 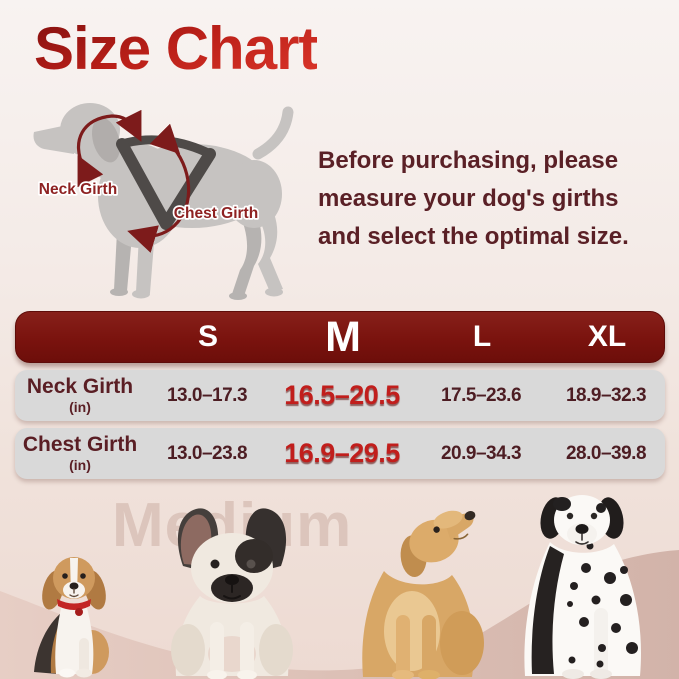 I want to click on instruction-line: Before purchasing, please, so click(x=468, y=160).